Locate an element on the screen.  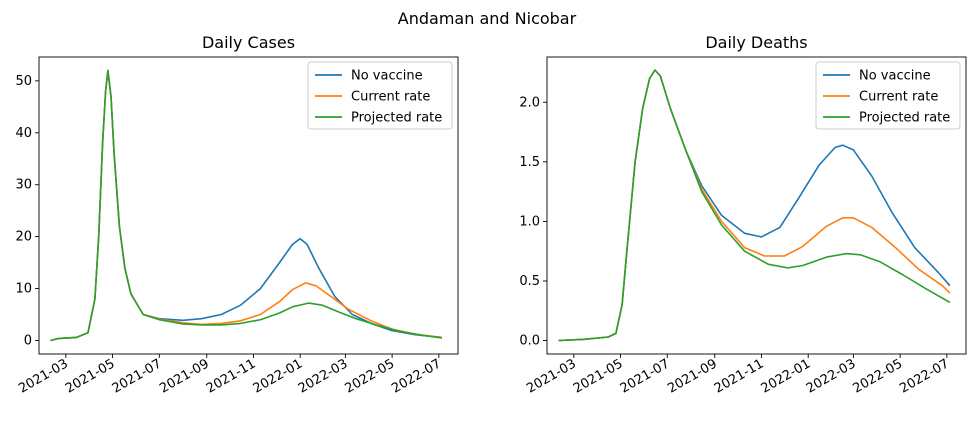
figure-suptitle: Andaman and Nicobar is located at coordinates (487, 18).